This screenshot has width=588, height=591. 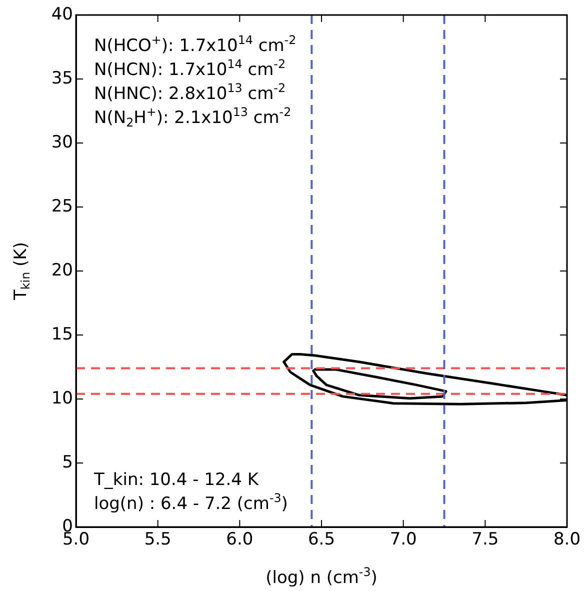 I want to click on x-tick-label: 6.5, so click(x=322, y=540).